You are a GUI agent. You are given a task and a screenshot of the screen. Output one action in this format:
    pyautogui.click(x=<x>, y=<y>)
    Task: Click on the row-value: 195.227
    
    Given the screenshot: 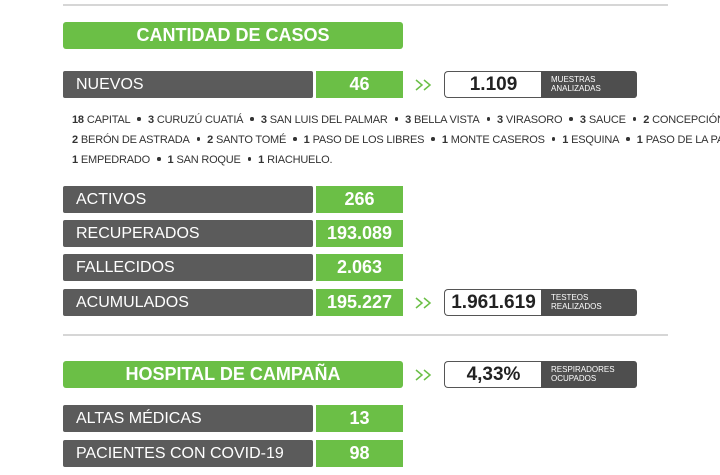 What is the action you would take?
    pyautogui.click(x=359, y=302)
    